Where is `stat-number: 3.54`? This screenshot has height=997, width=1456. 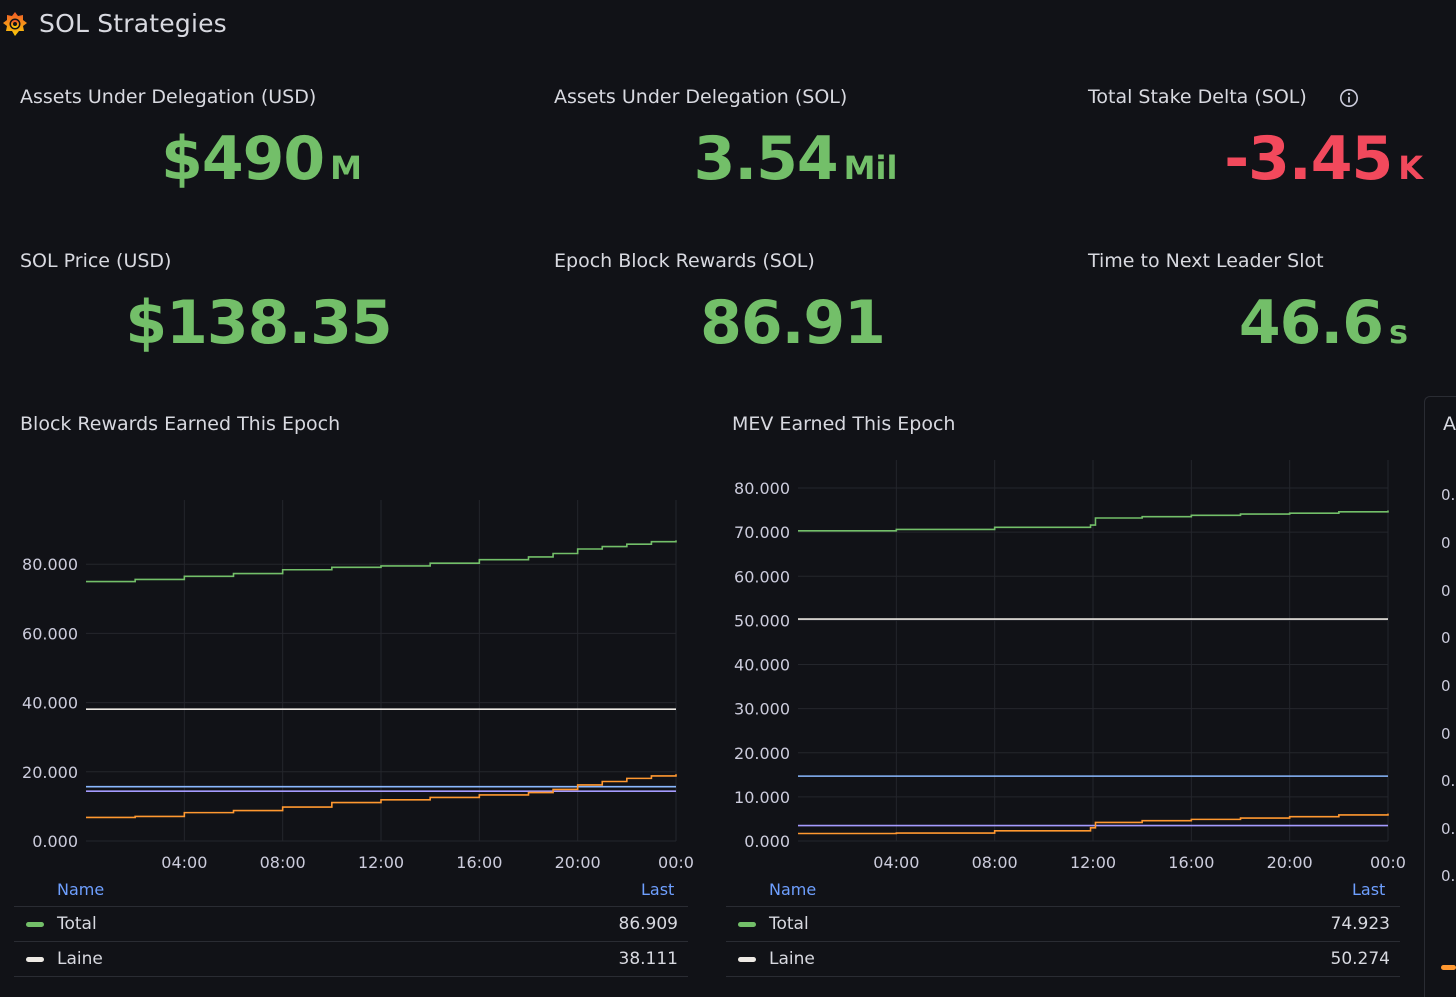
stat-number: 3.54 is located at coordinates (766, 159).